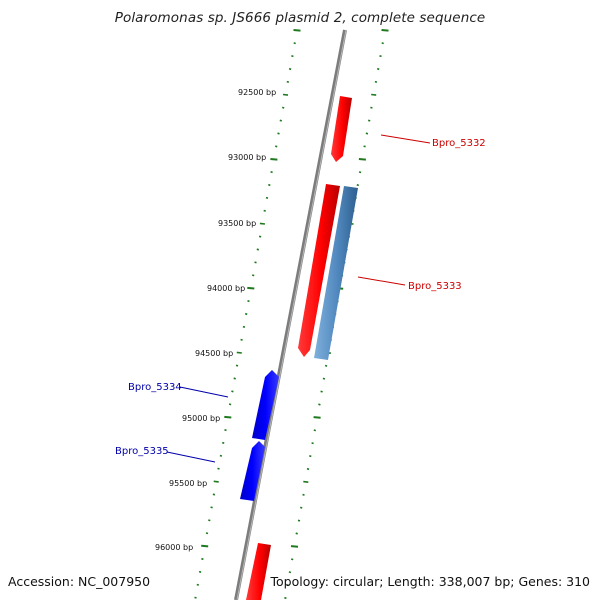  Describe the element at coordinates (237, 223) in the screenshot. I see `tick-label-93500: 93500 bp` at that location.